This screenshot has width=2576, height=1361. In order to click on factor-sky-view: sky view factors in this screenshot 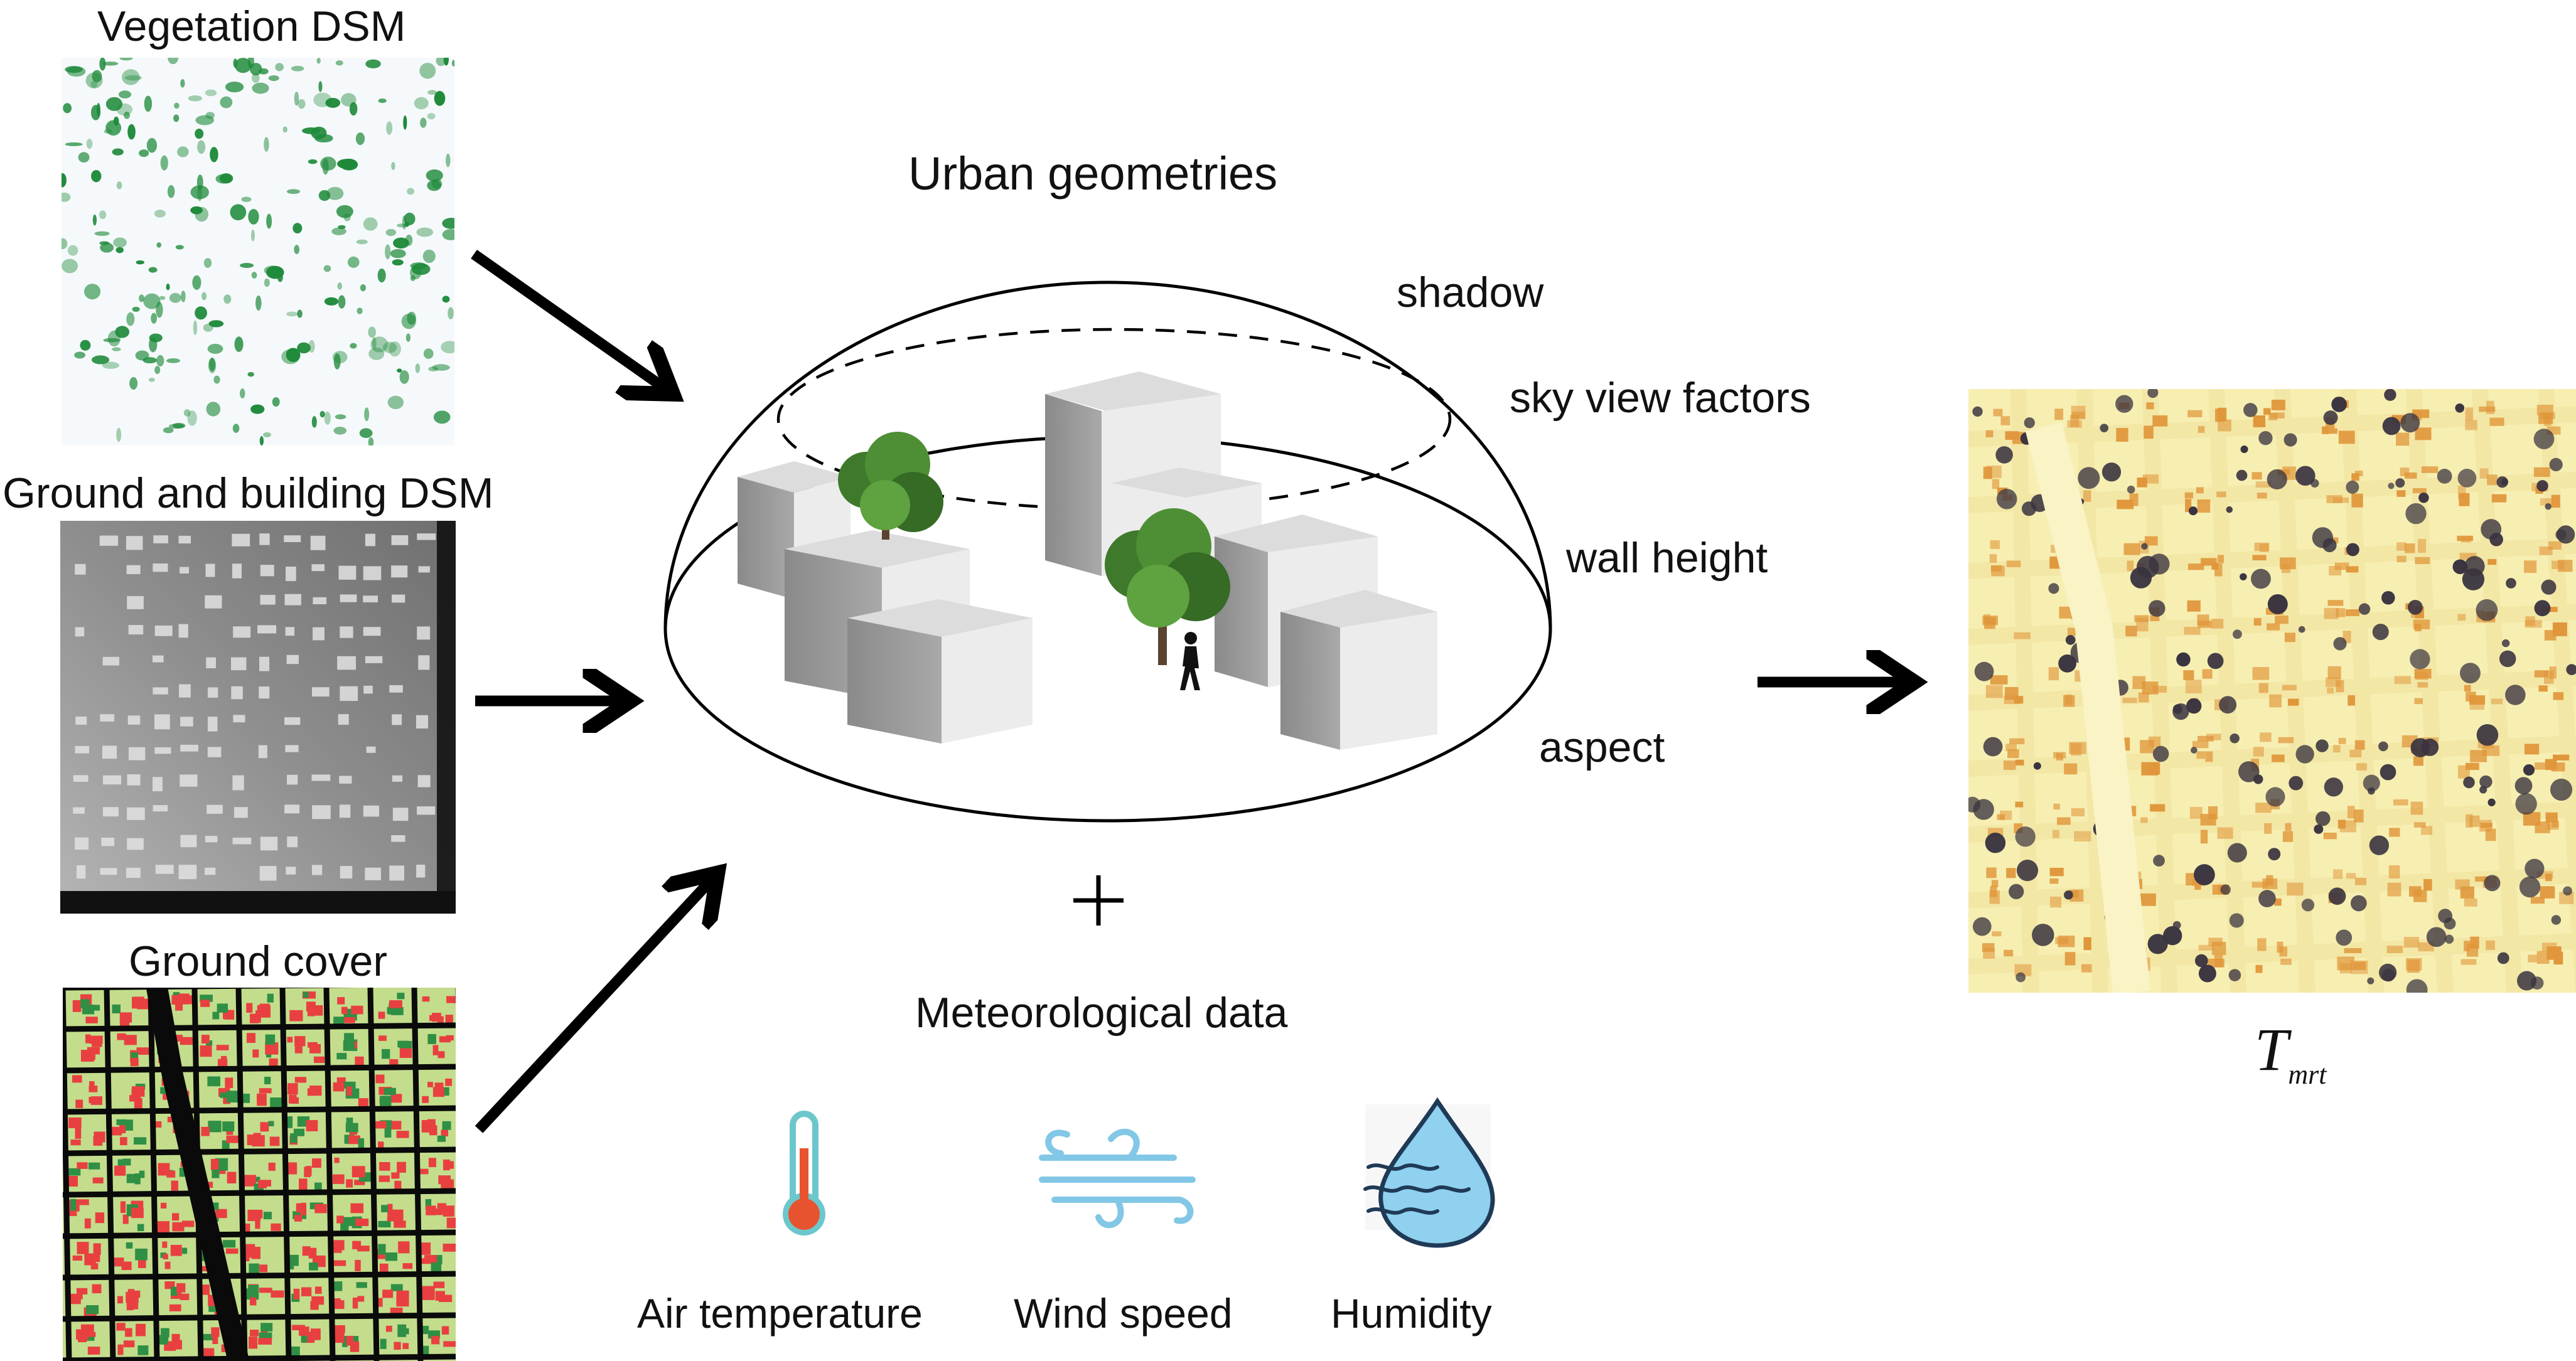, I will do `click(1660, 398)`.